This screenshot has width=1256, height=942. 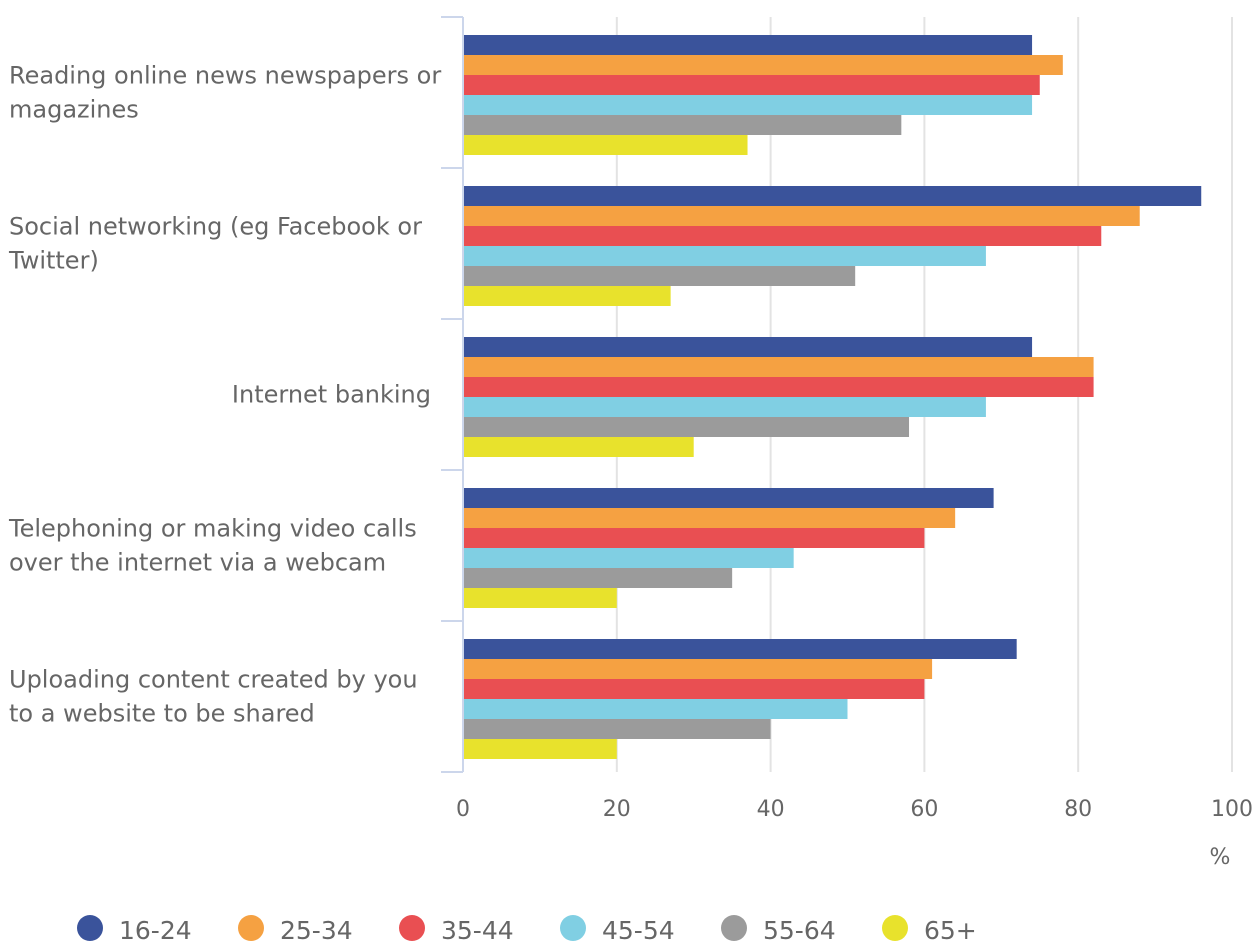 I want to click on x-tick-label: 100, so click(x=1232, y=809).